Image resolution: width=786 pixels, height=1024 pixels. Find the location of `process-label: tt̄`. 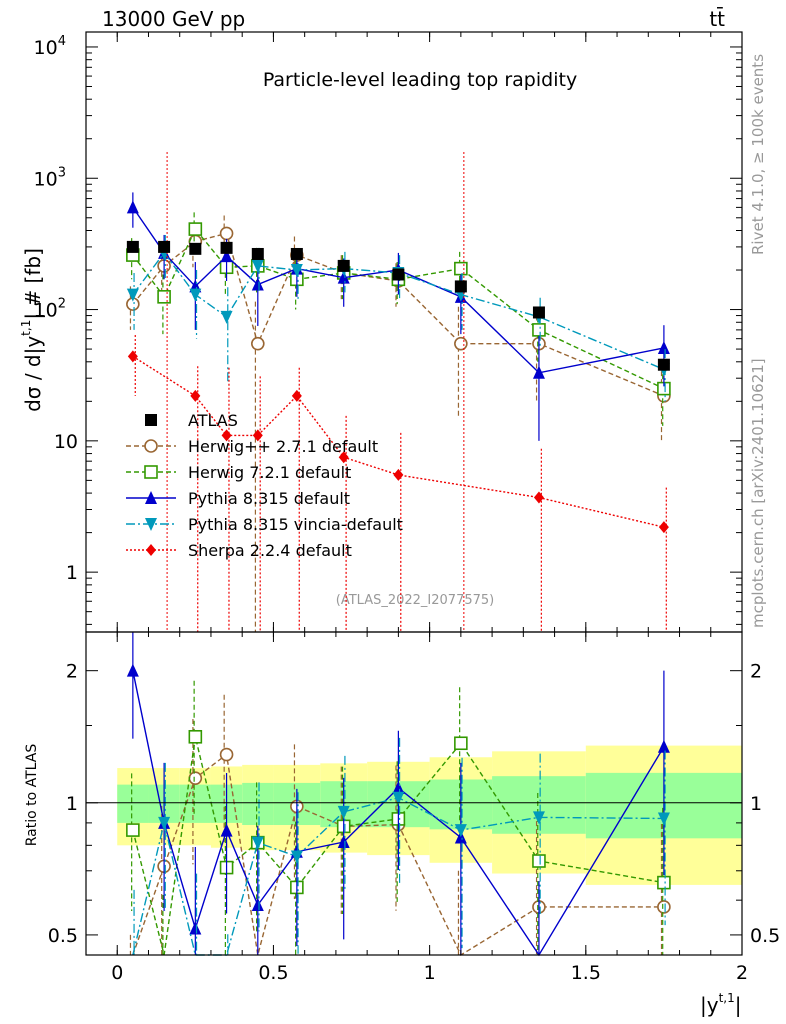

process-label: tt̄ is located at coordinates (717, 18).